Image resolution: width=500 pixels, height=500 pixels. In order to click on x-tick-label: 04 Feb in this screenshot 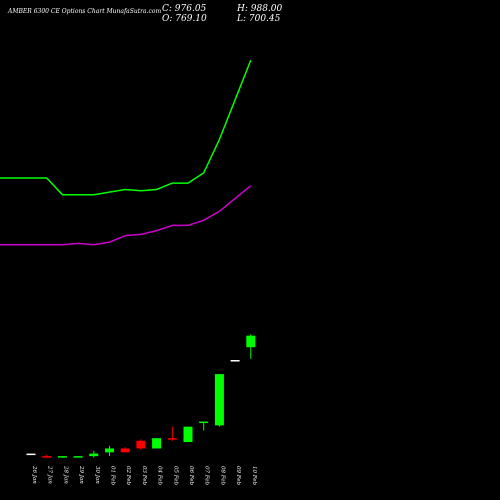, I will do `click(160, 476)`.